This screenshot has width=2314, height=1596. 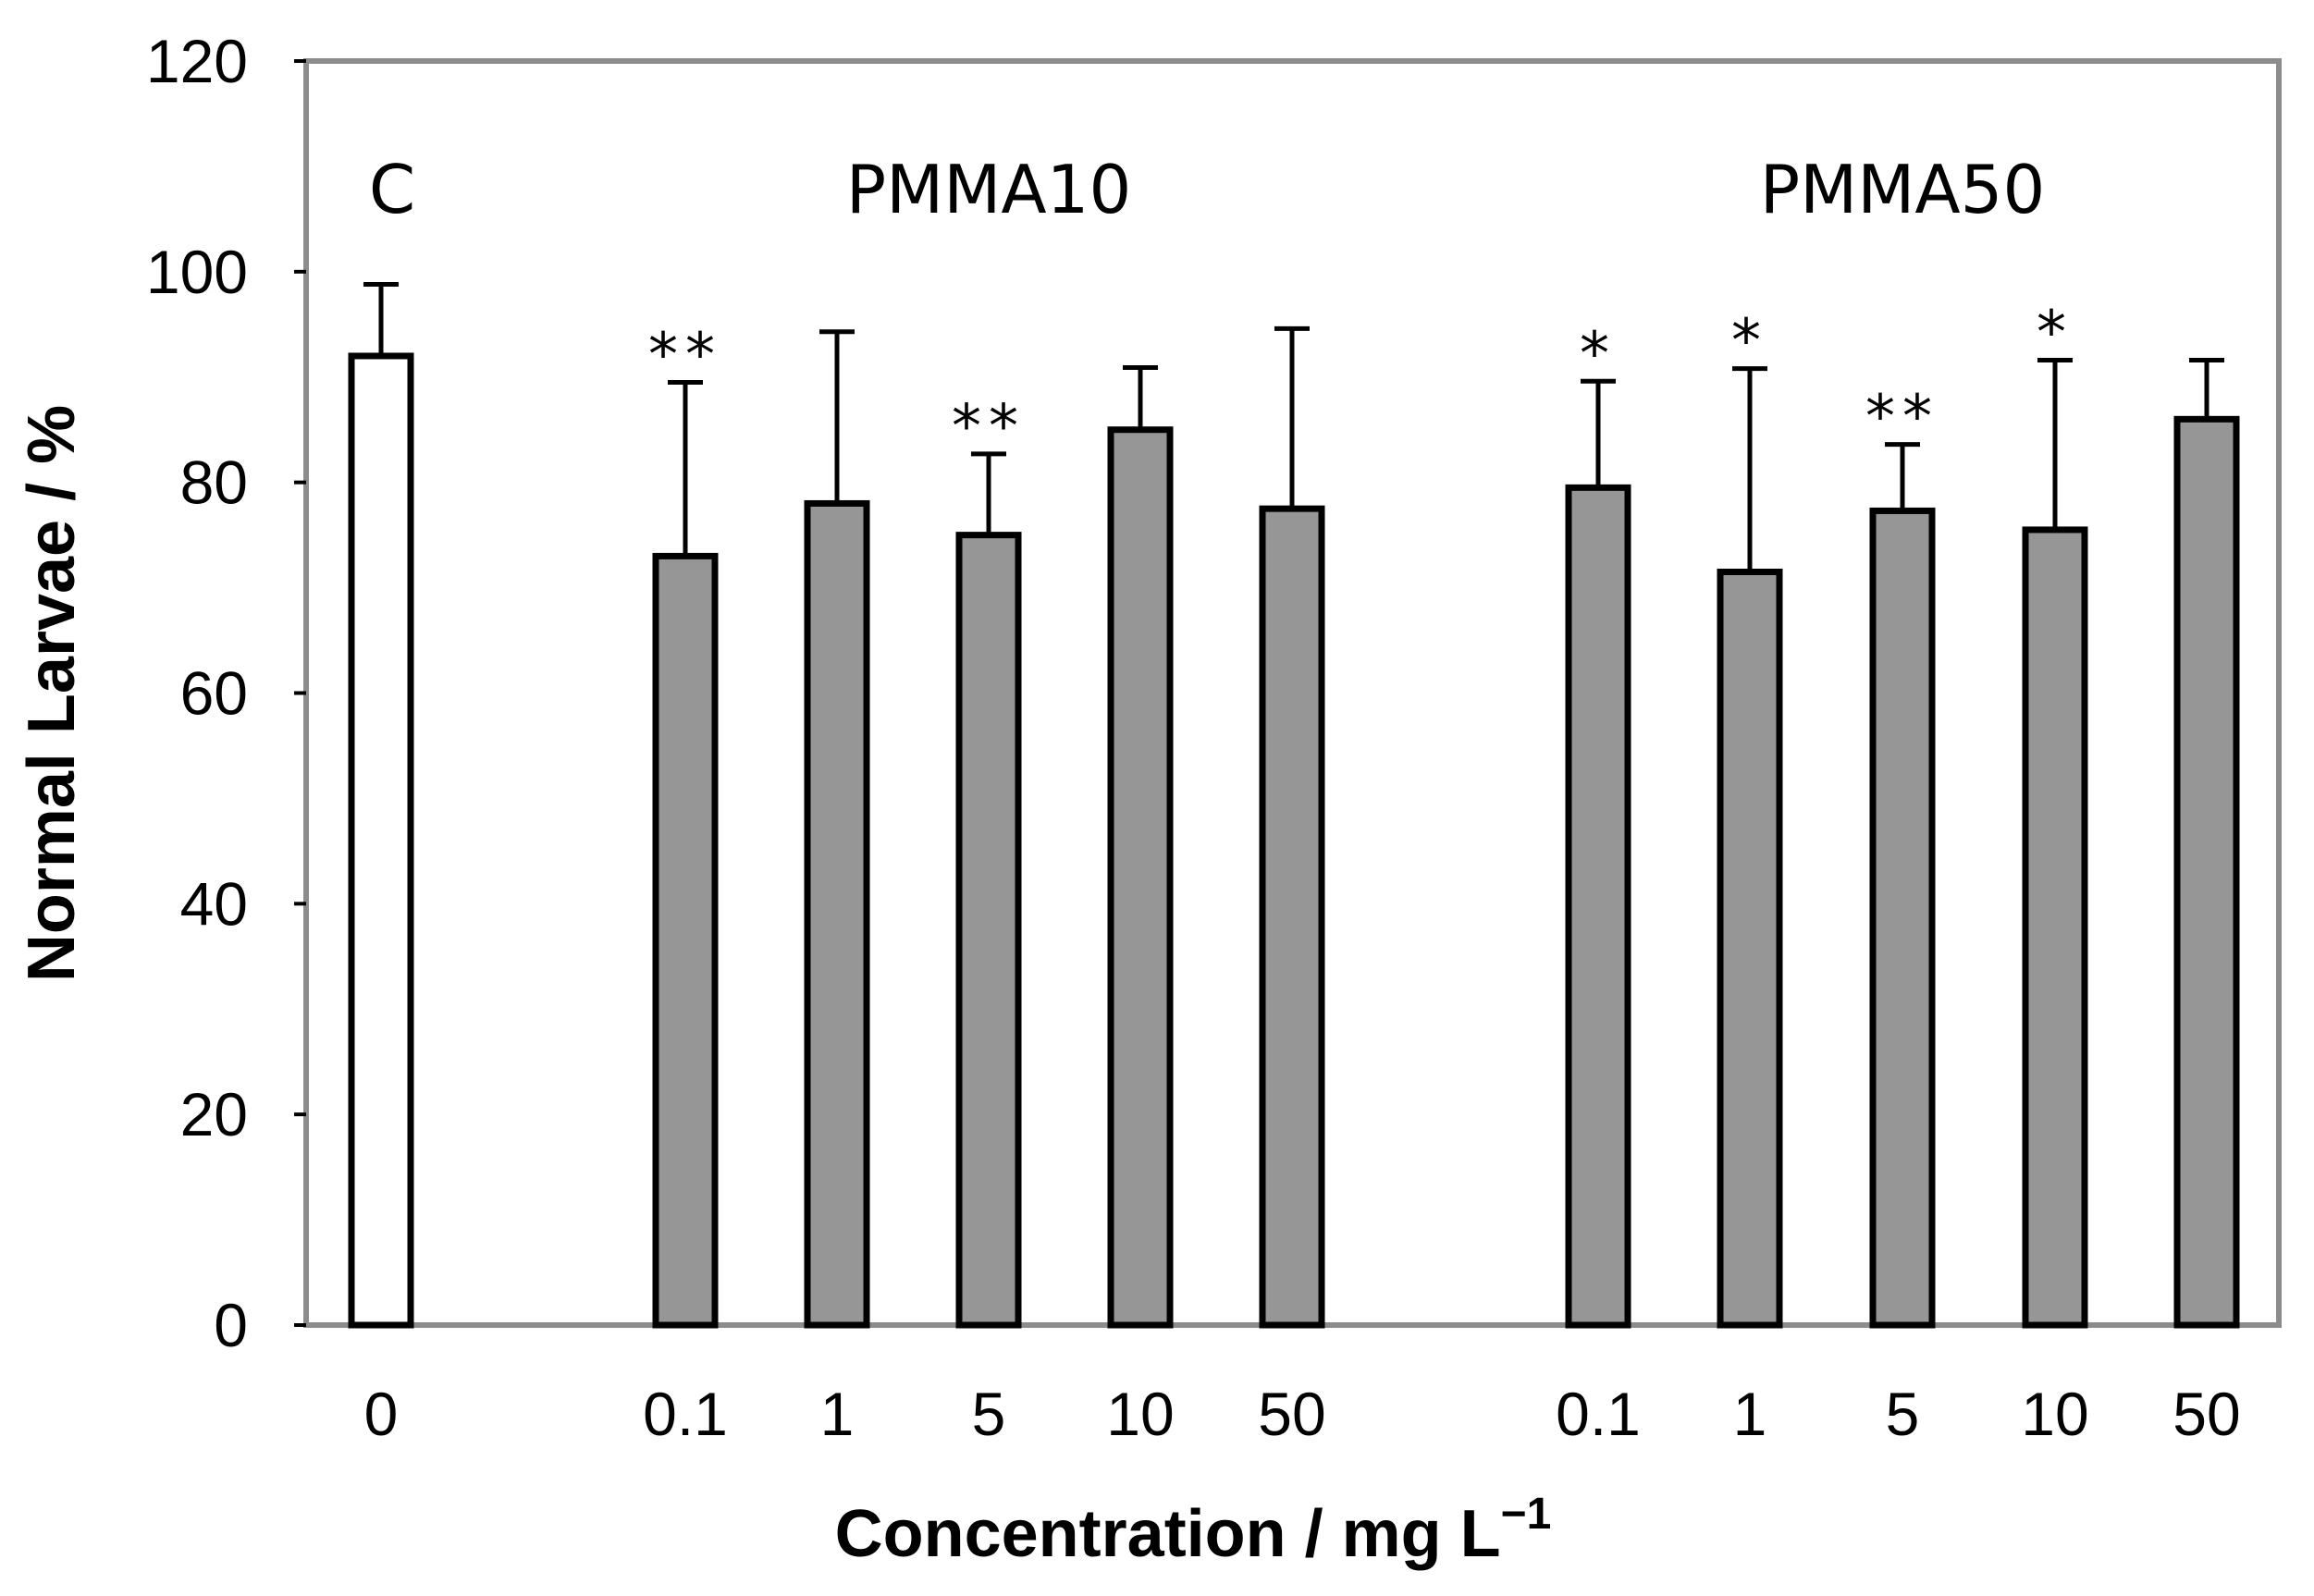 What do you see at coordinates (1903, 189) in the screenshot?
I see `group-label: PMMA50` at bounding box center [1903, 189].